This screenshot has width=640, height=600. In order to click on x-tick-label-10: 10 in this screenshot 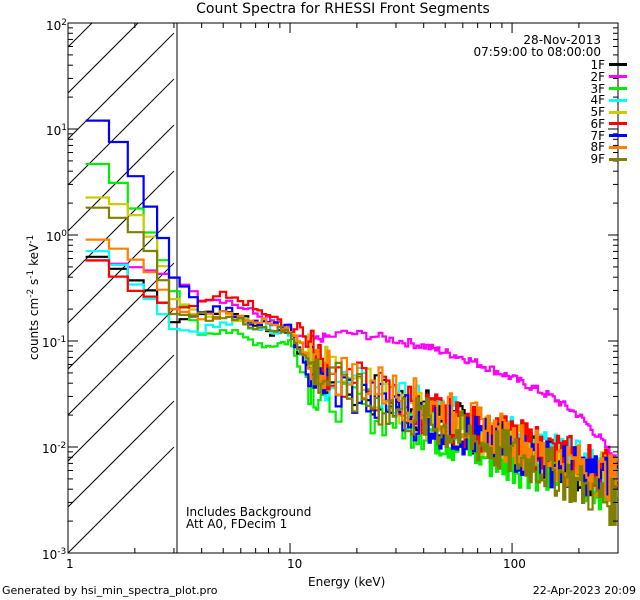, I will do `click(295, 564)`.